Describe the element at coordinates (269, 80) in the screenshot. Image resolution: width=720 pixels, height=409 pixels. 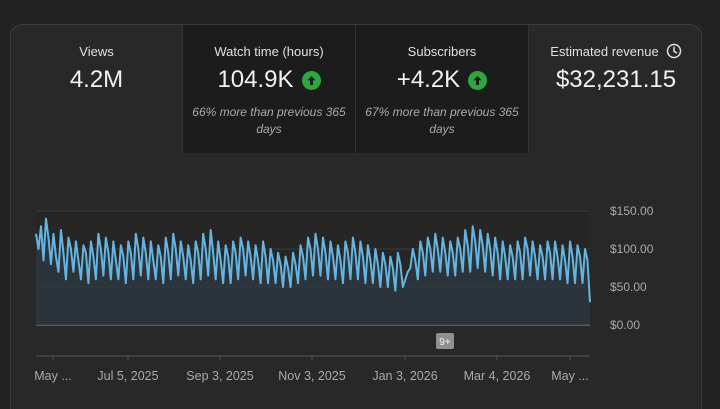
I see `metric-value: 104.9K` at that location.